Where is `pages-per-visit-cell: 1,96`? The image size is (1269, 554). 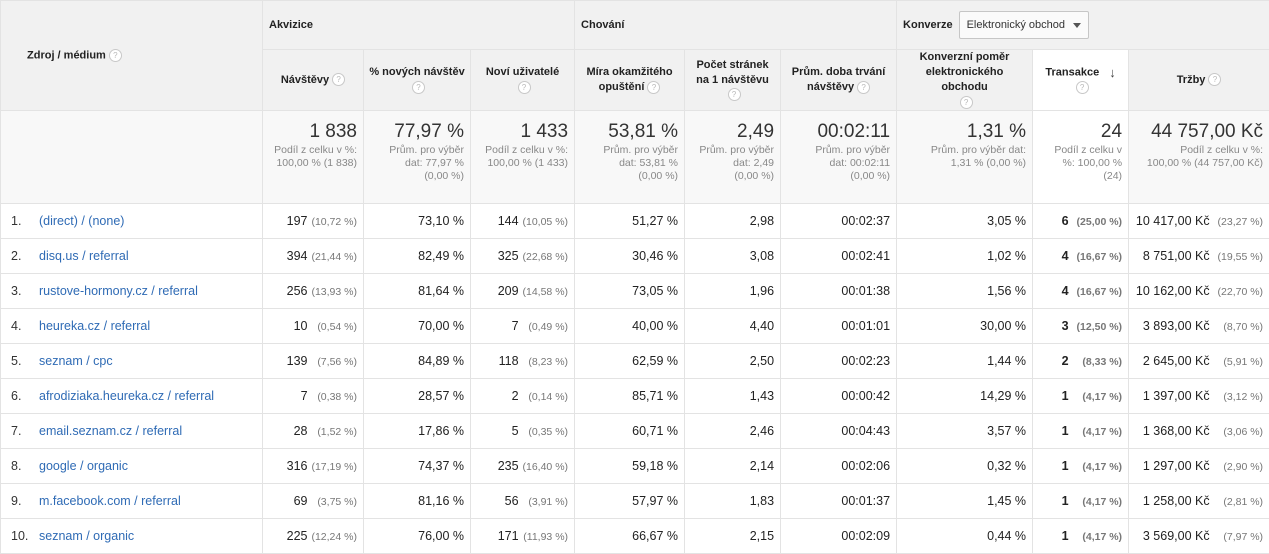 pages-per-visit-cell: 1,96 is located at coordinates (733, 291).